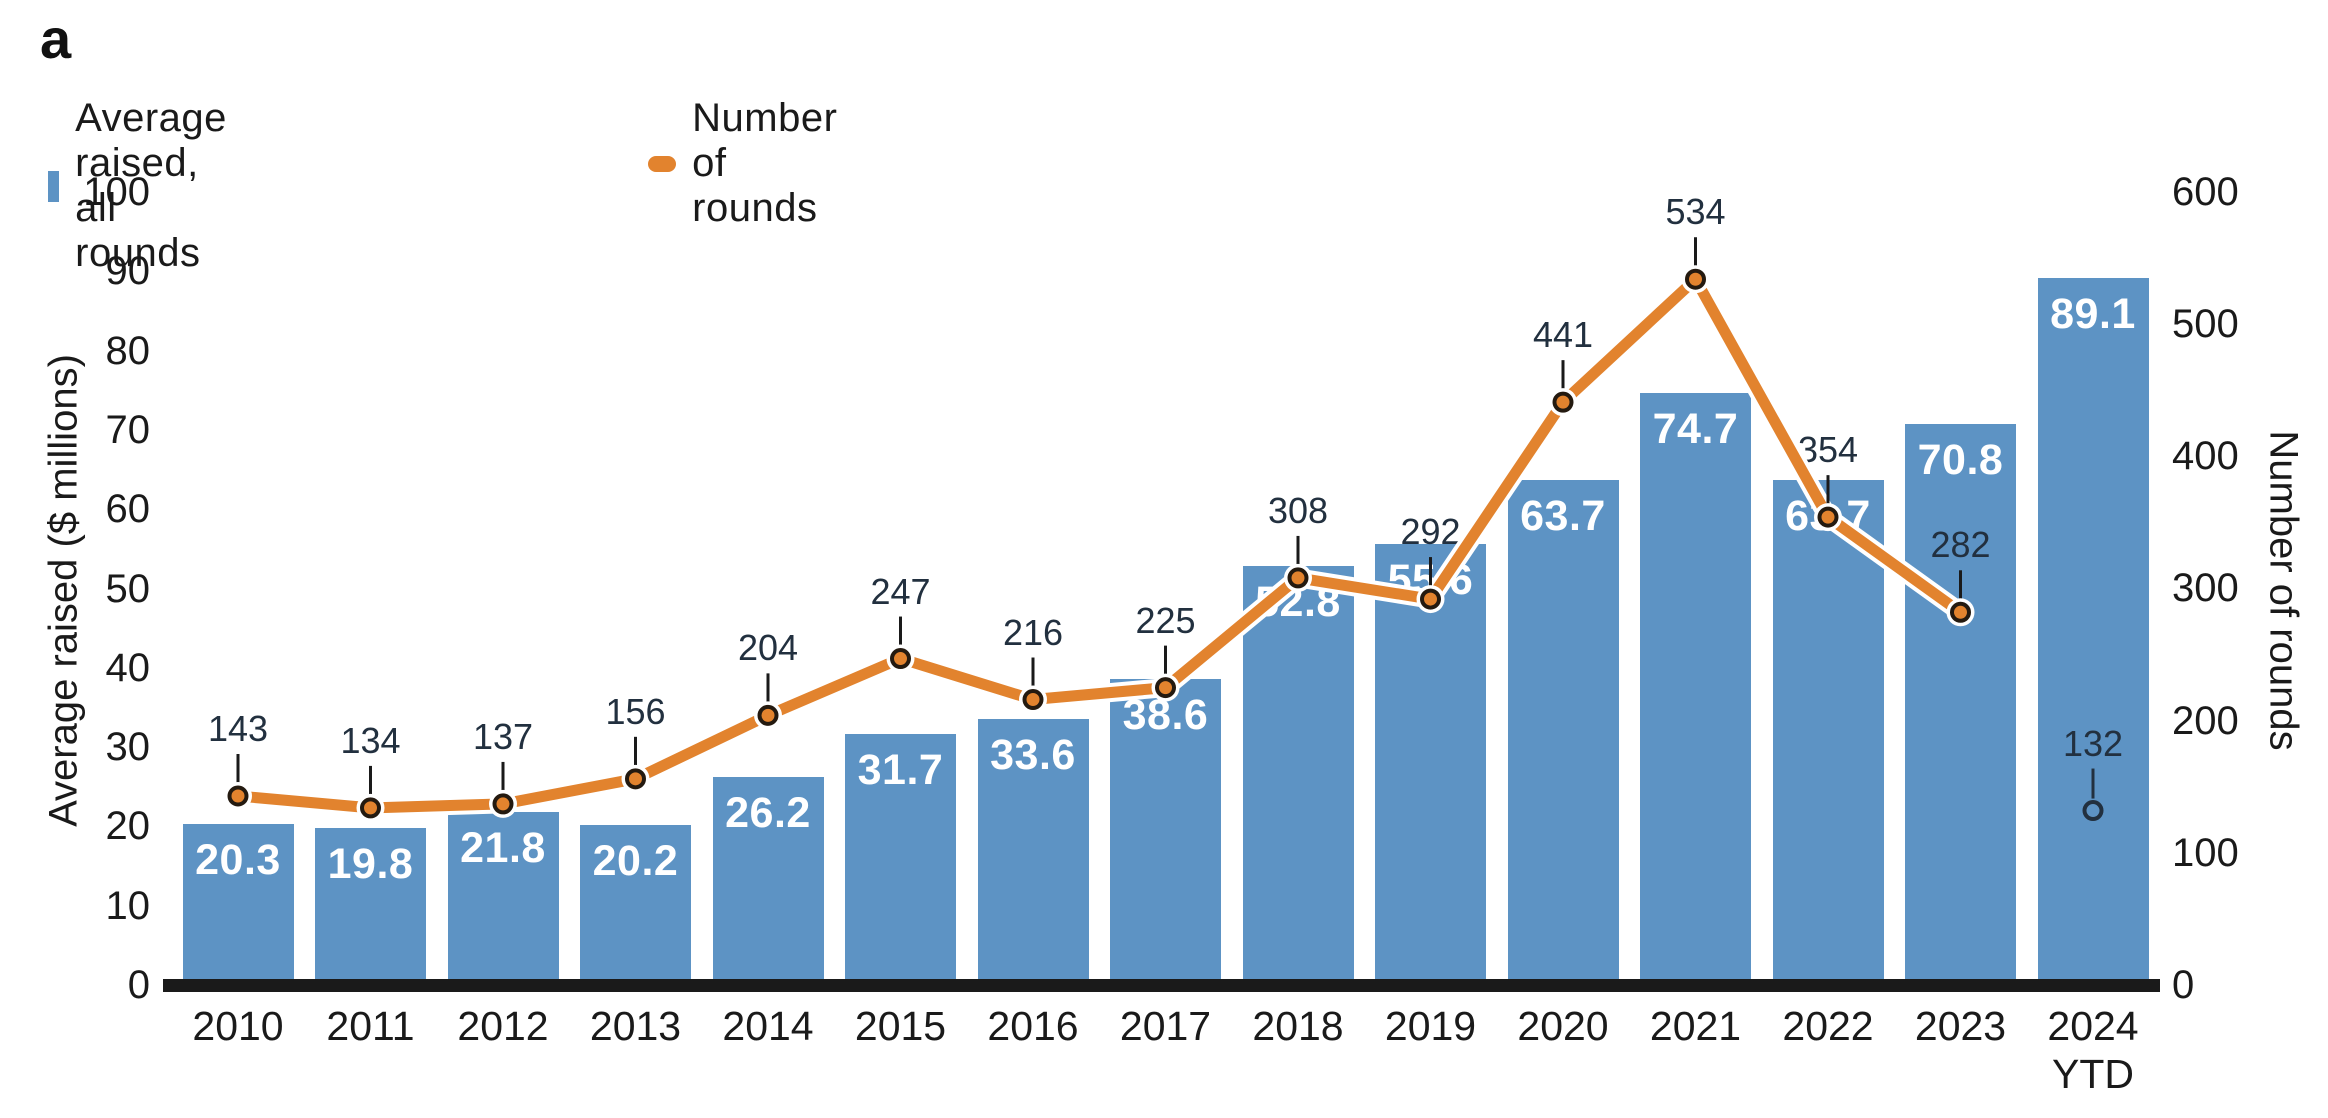  Describe the element at coordinates (2093, 1074) in the screenshot. I see `x-axis-label-line: YTD` at that location.